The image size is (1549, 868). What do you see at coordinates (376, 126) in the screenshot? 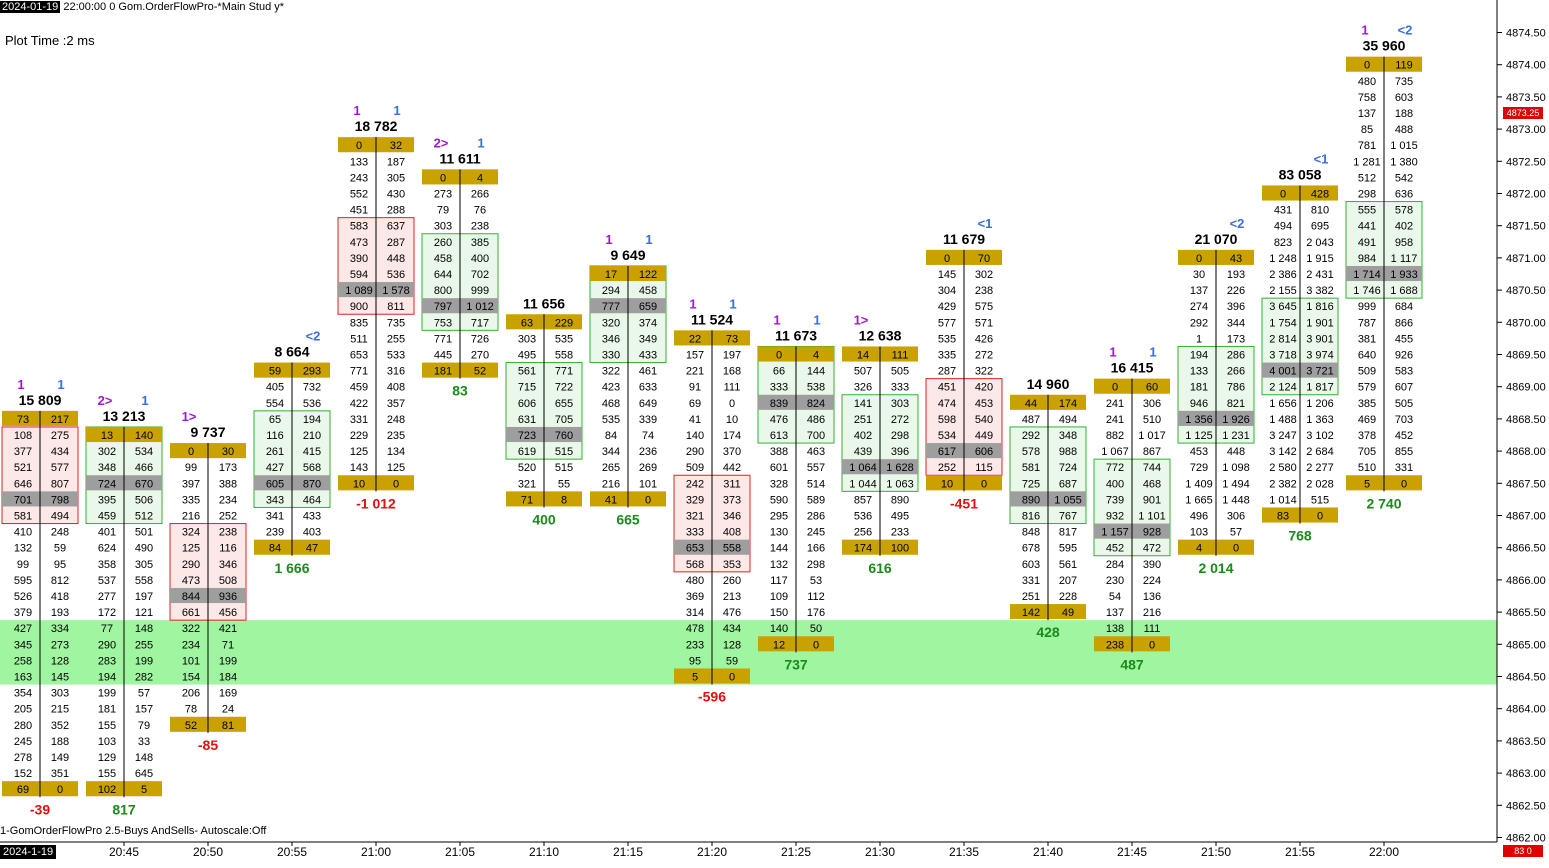
I see `bar-total-volume: 18 782` at bounding box center [376, 126].